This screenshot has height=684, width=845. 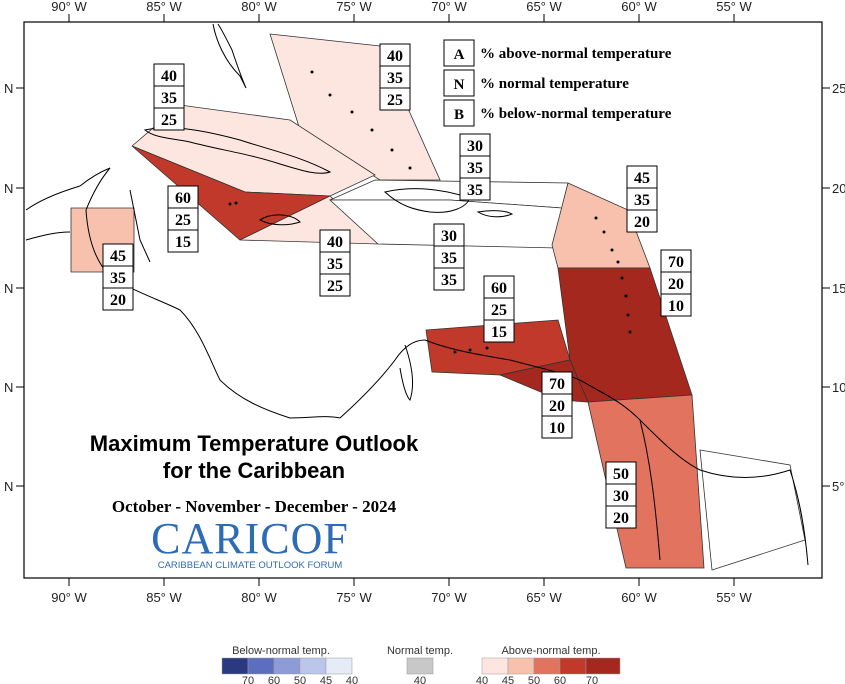 What do you see at coordinates (459, 85) in the screenshot?
I see `key-letter: N` at bounding box center [459, 85].